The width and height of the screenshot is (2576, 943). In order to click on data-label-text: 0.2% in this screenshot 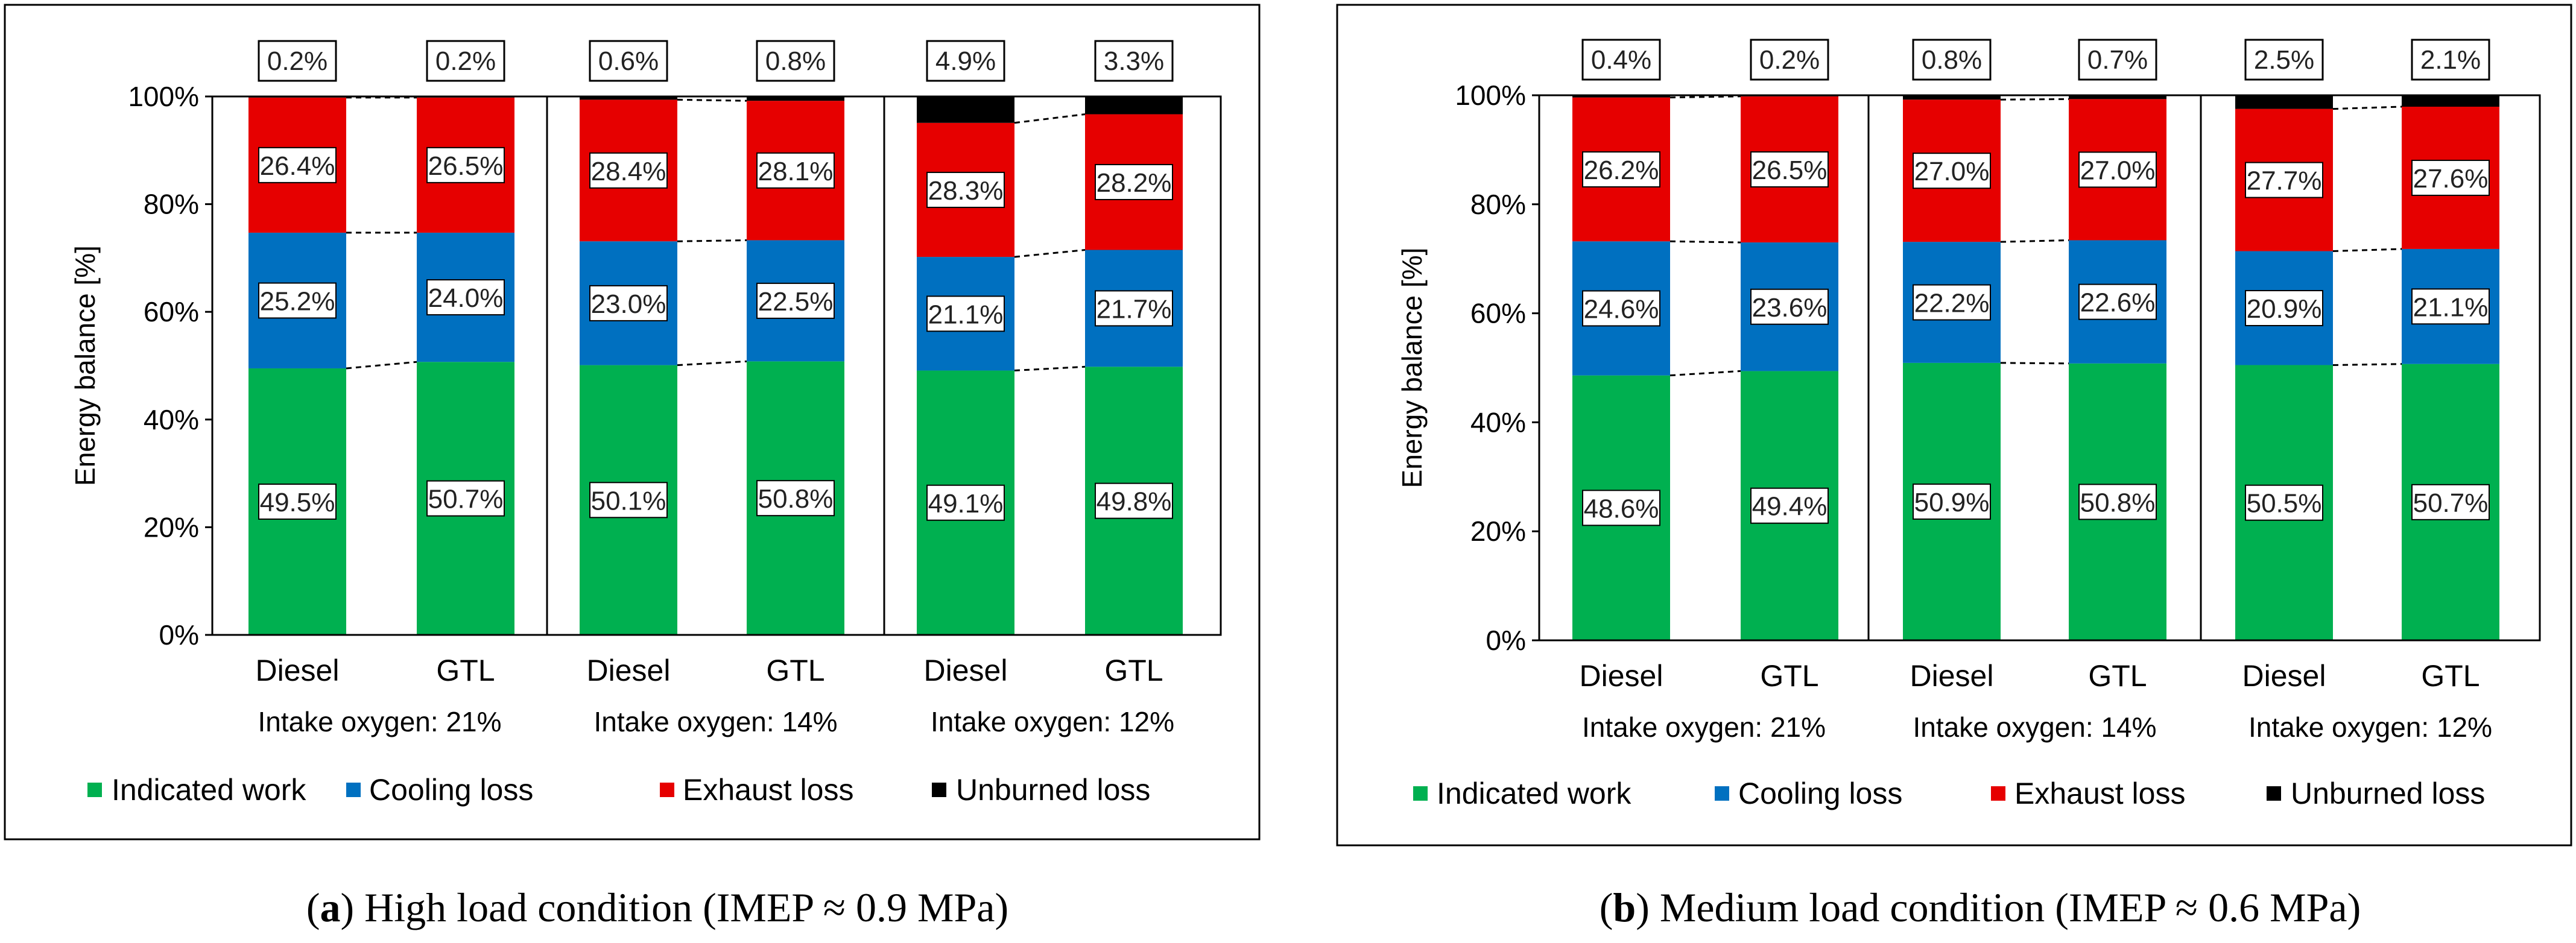, I will do `click(297, 61)`.